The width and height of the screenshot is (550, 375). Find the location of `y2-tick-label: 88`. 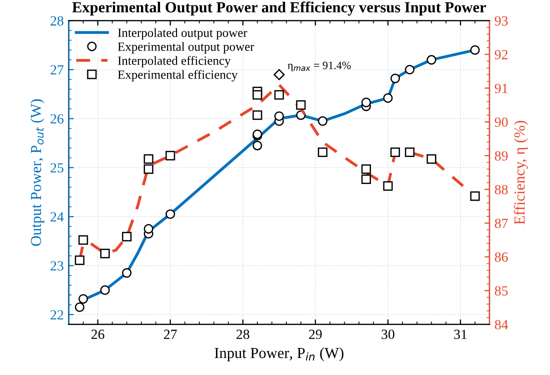

y2-tick-label: 88 is located at coordinates (501, 189).